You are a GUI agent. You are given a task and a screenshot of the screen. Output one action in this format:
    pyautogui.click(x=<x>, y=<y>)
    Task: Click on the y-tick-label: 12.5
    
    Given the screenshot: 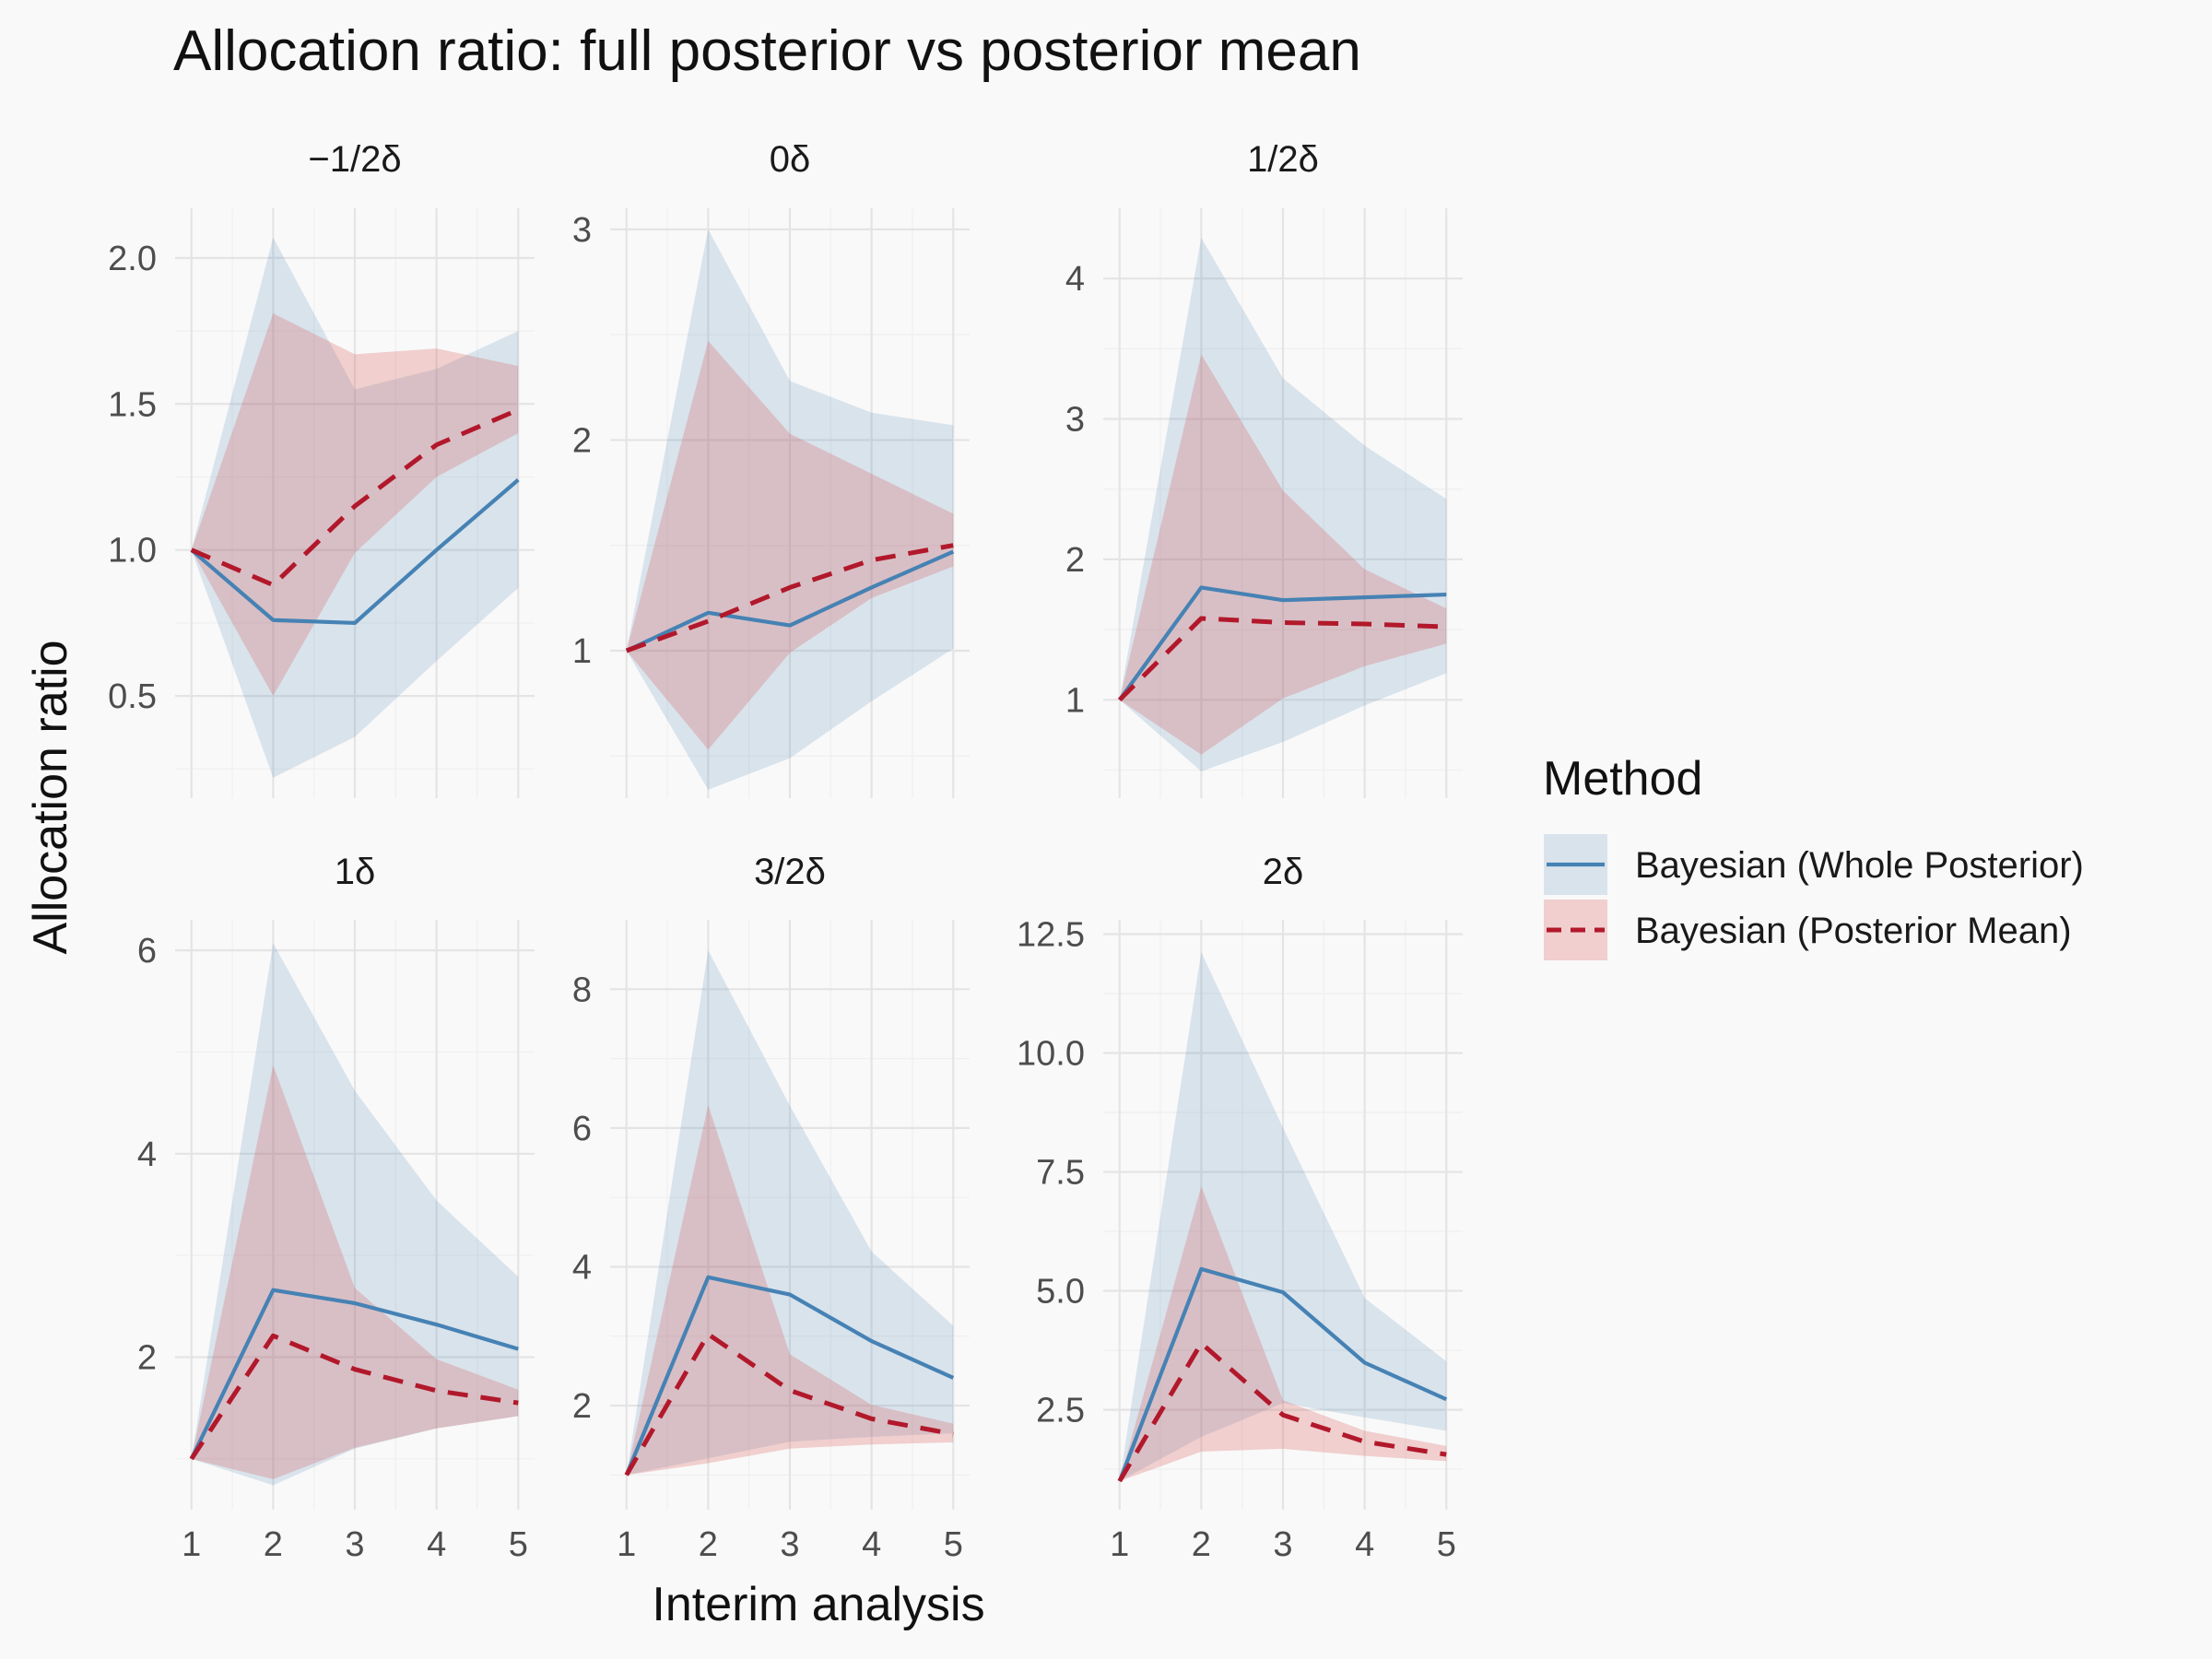 What is the action you would take?
    pyautogui.click(x=1051, y=934)
    